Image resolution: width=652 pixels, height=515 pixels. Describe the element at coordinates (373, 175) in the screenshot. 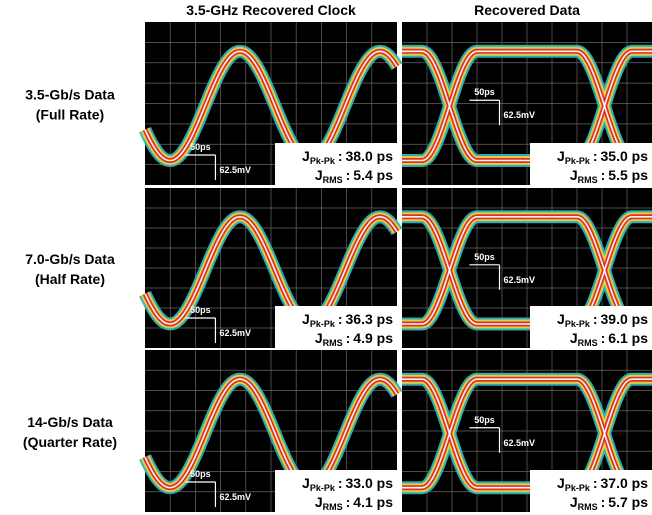

I see `jitter-value: 5.4 ps` at that location.